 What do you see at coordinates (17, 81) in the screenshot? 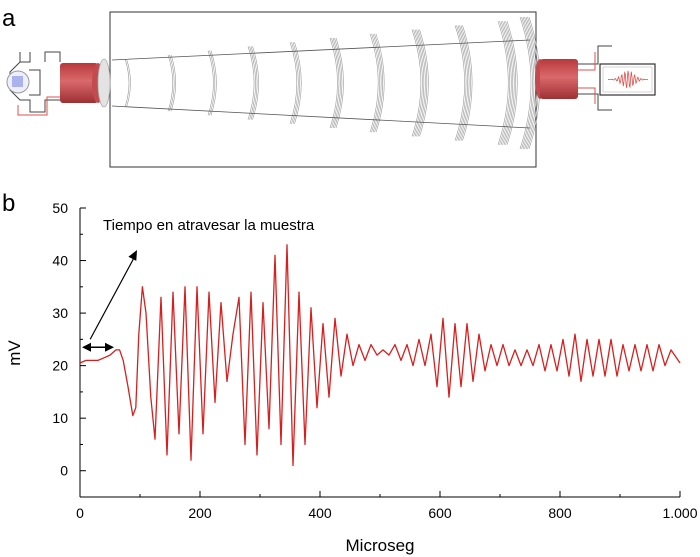
I see `emitter-square-icon` at bounding box center [17, 81].